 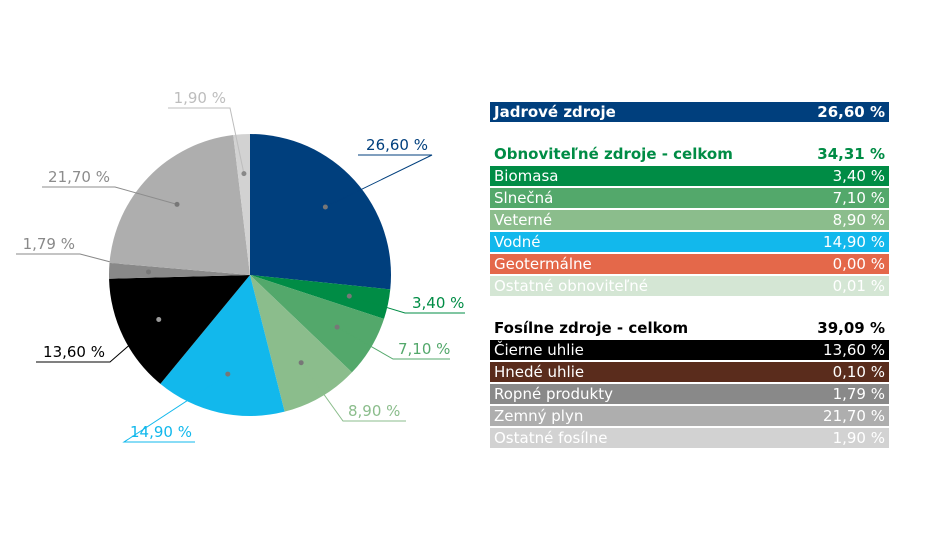 I want to click on slice-label: 21,70 %, so click(x=79, y=177).